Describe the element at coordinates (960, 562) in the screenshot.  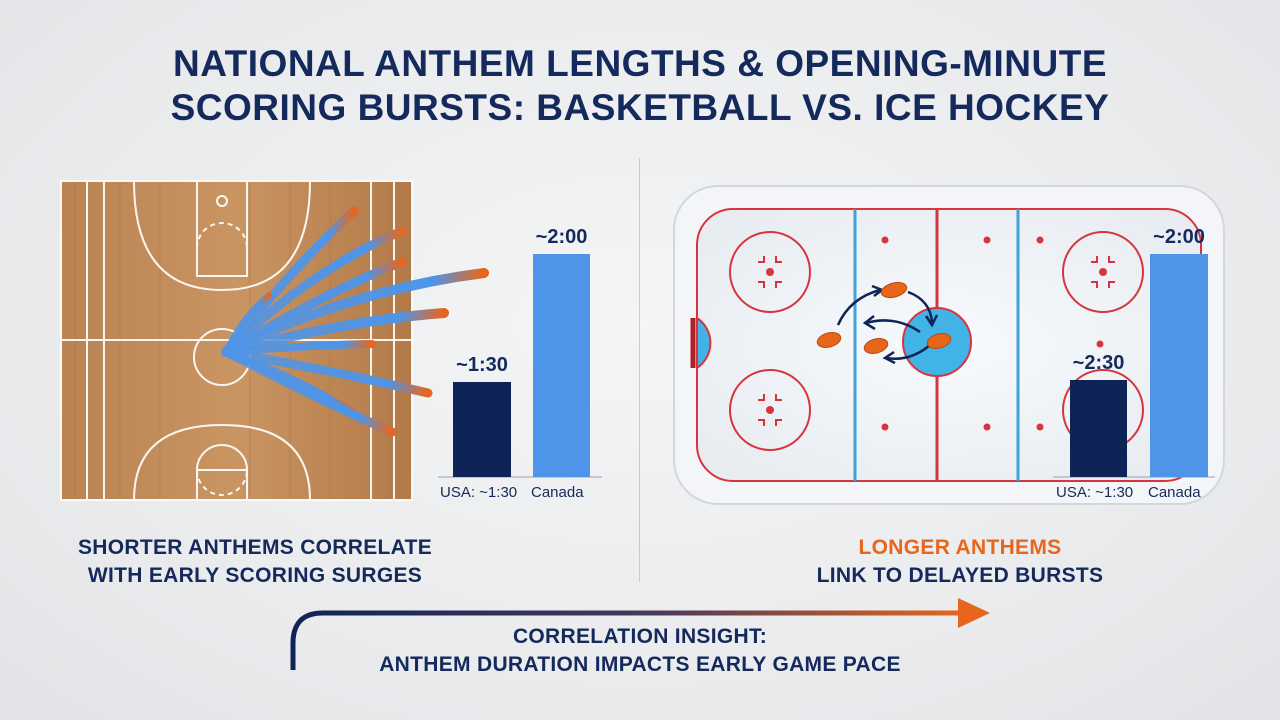
I see `right-caption: LONGER ANTHEMS LINK TO DELAYED BURSTS` at that location.